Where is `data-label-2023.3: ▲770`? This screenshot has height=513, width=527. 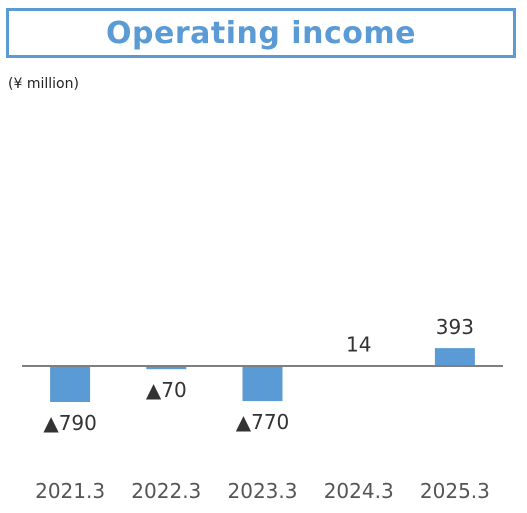 data-label-2023.3: ▲770 is located at coordinates (263, 422).